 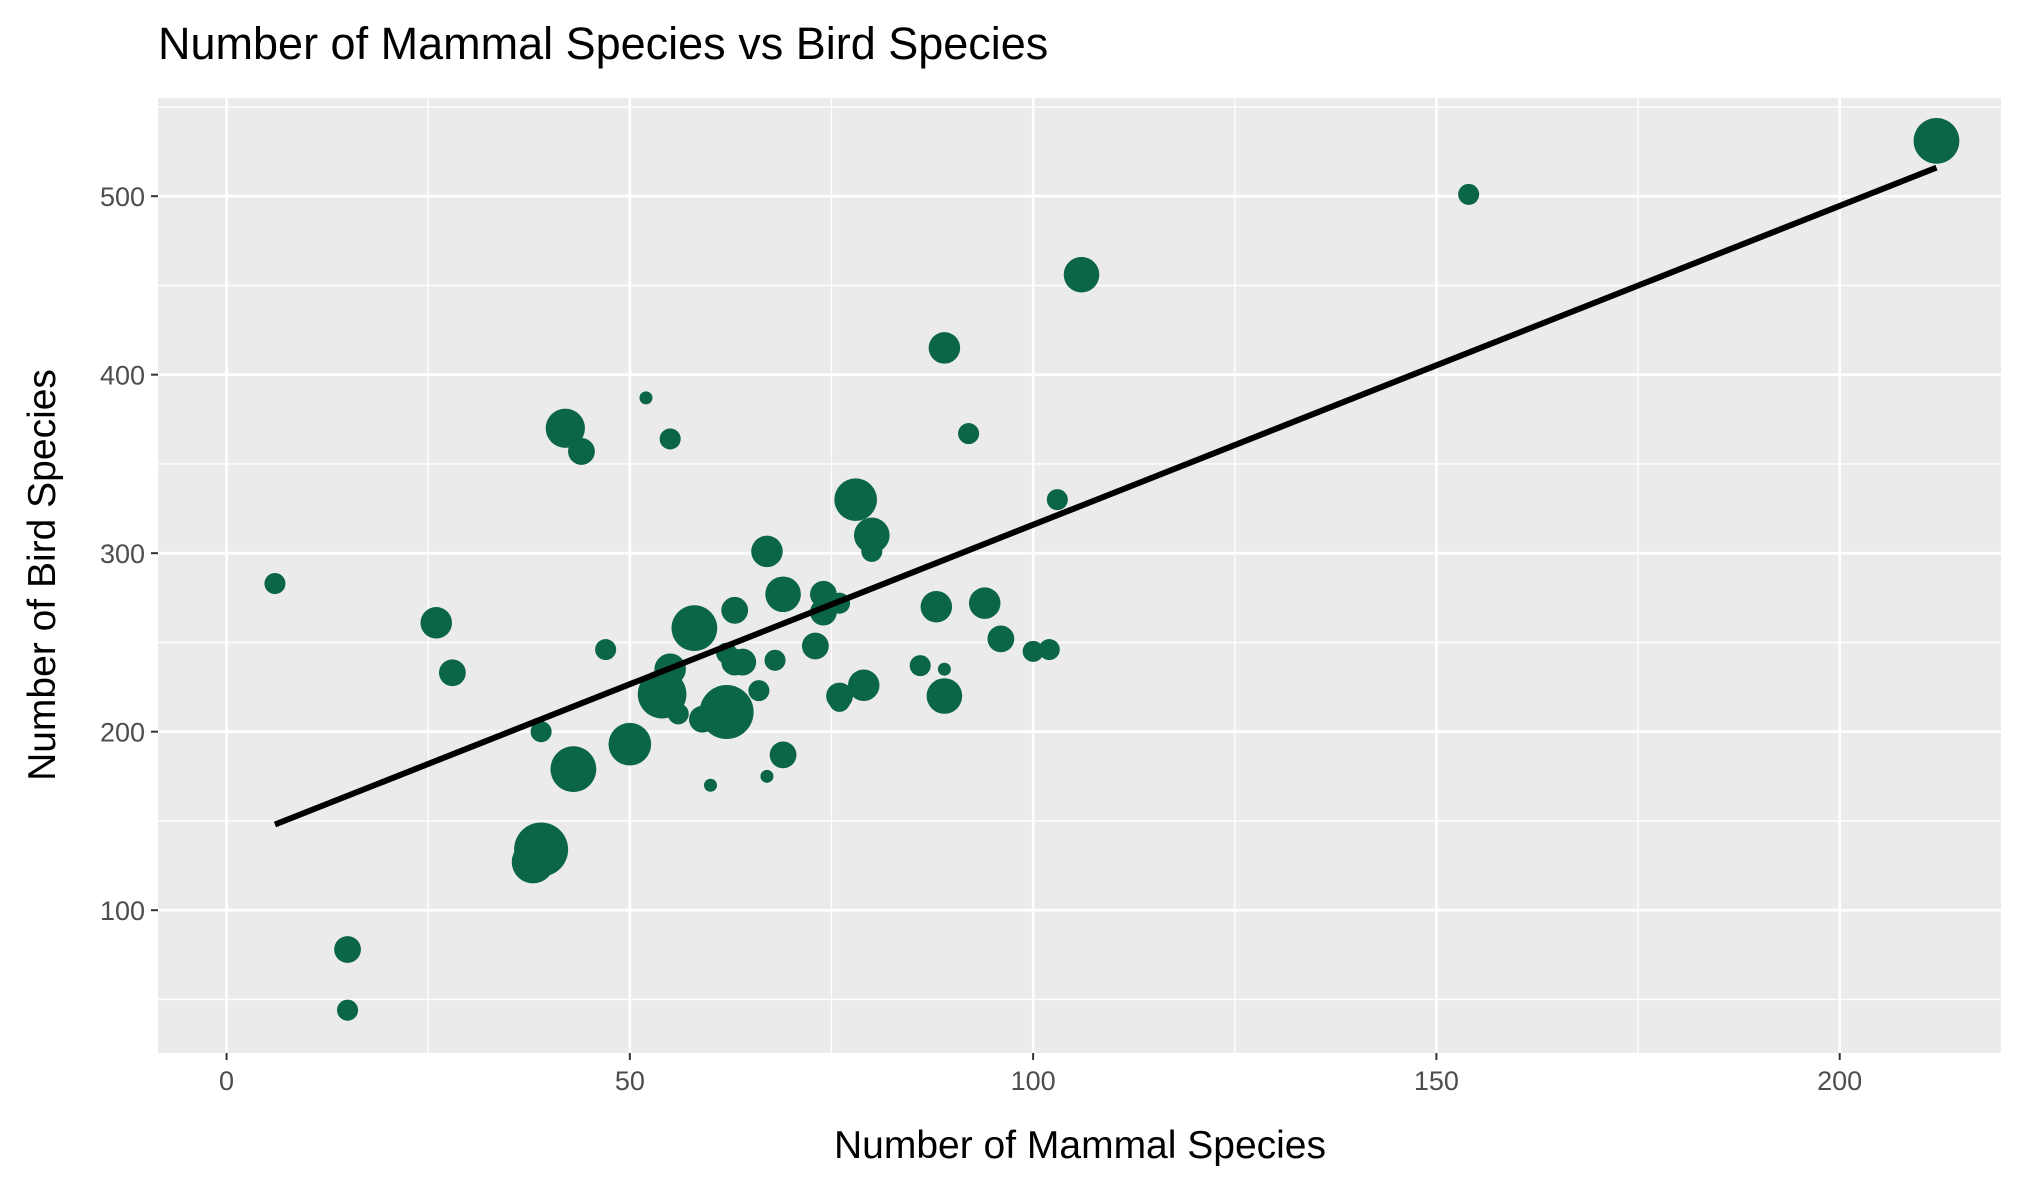 What do you see at coordinates (1839, 1081) in the screenshot?
I see `x-tick-label: 200` at bounding box center [1839, 1081].